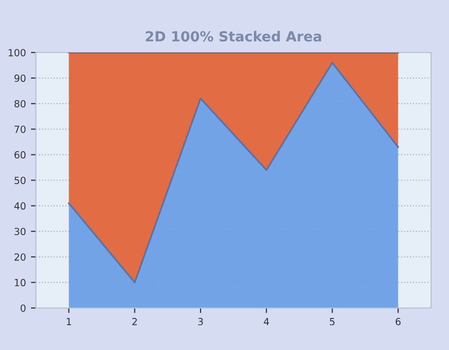 The width and height of the screenshot is (449, 350). I want to click on y-tick-label: 80, so click(20, 104).